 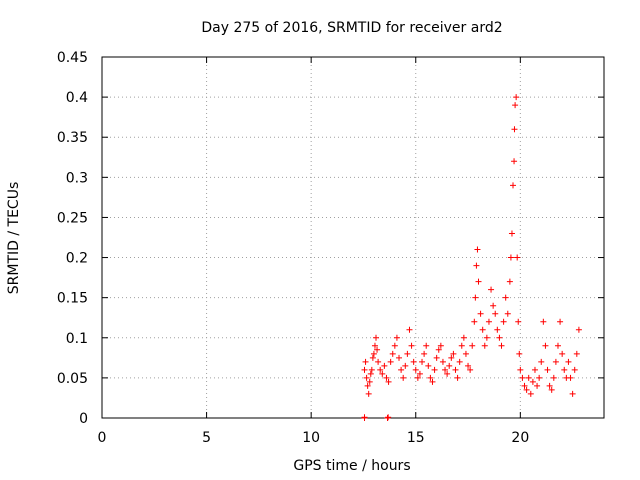 What do you see at coordinates (72, 299) in the screenshot?
I see `y-tick-label-3: 0.15` at bounding box center [72, 299].